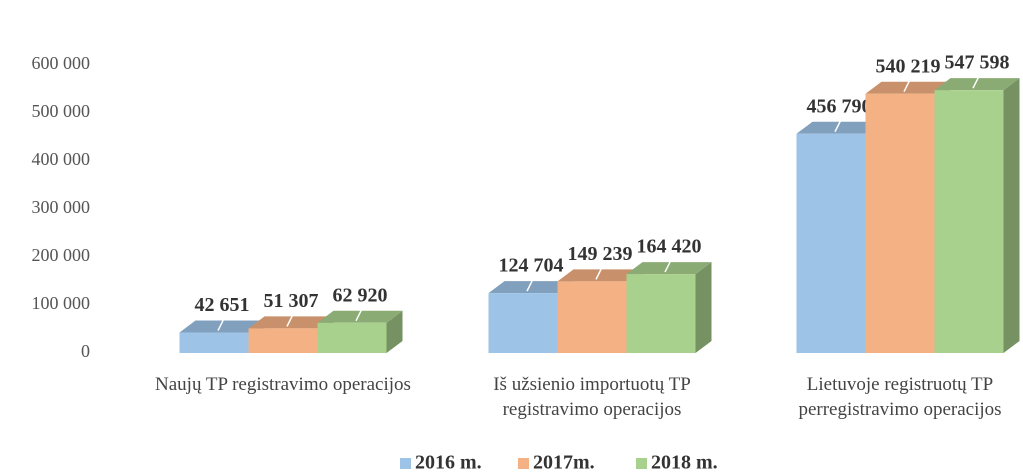 The height and width of the screenshot is (475, 1023). I want to click on x-tick-label: Naujų TP registravimo operacijos, so click(283, 384).